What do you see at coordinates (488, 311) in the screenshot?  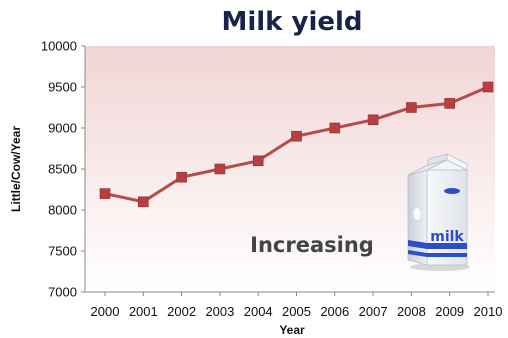 I see `x-tick-label: 2010` at bounding box center [488, 311].